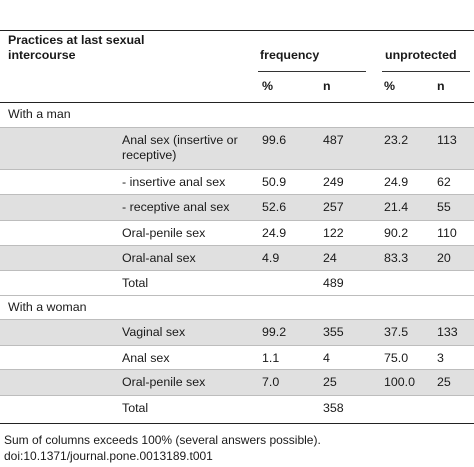 The height and width of the screenshot is (467, 474). What do you see at coordinates (274, 207) in the screenshot?
I see `frequency-pct-cell: 52.6` at bounding box center [274, 207].